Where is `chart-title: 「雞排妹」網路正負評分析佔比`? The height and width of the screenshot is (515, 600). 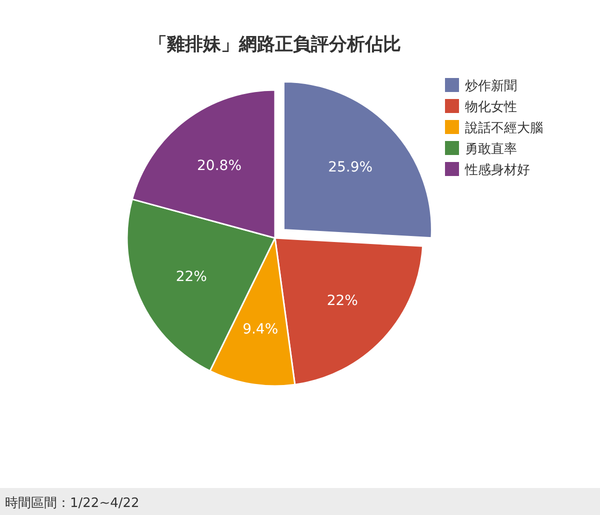
chart-title: 「雞排妹」網路正負評分析佔比 is located at coordinates (275, 44).